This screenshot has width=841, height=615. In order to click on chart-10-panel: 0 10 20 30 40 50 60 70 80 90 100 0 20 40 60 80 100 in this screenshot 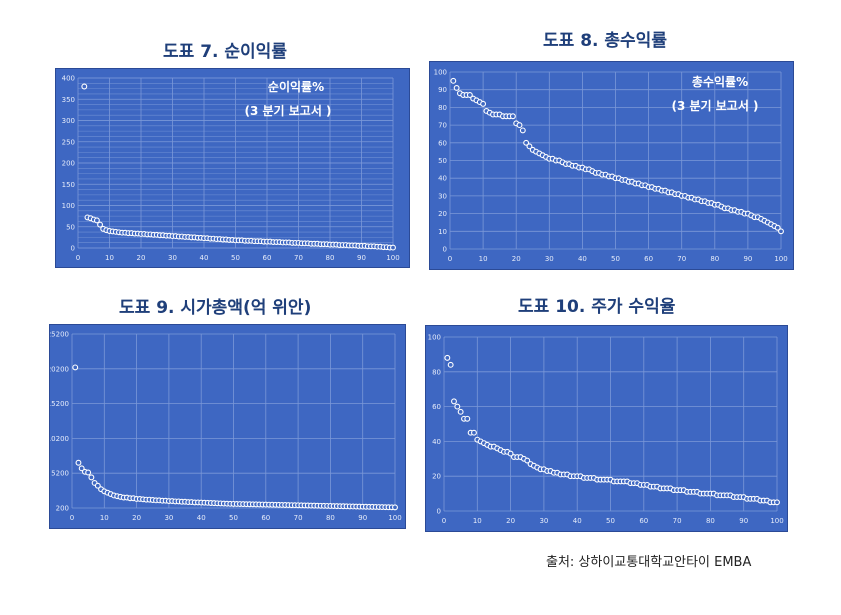, I will do `click(606, 428)`.